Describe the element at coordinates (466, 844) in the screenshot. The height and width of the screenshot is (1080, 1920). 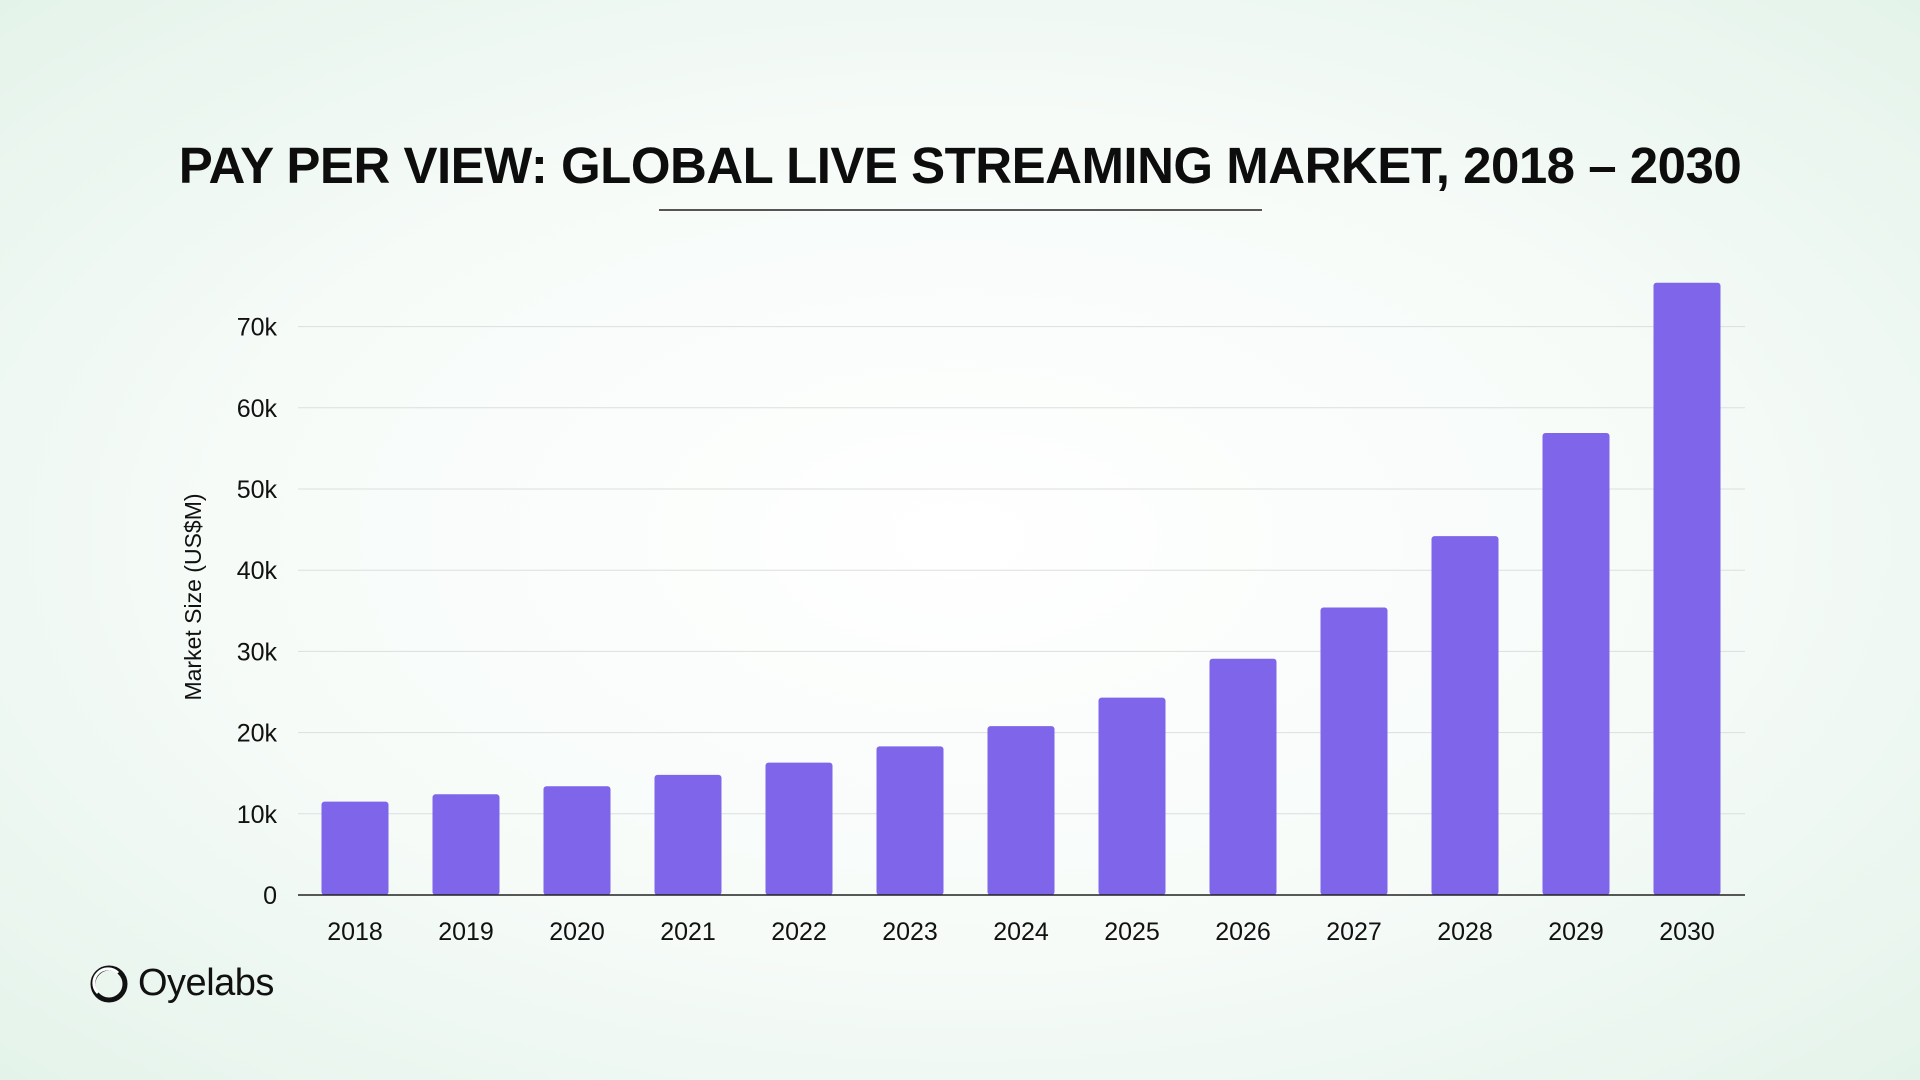
I see `bar-2019` at that location.